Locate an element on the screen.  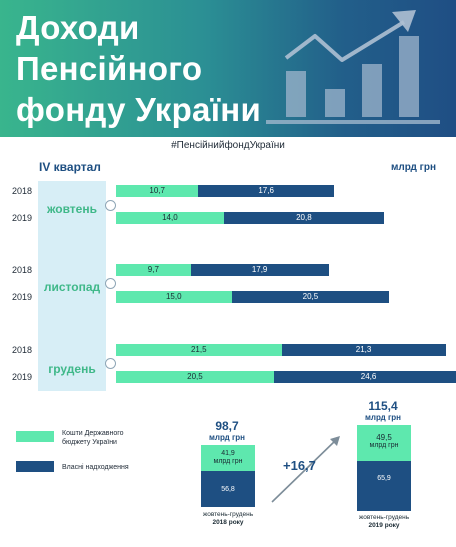
legend-label-state-budget: Кошти Державного бюджету України is located at coordinates (93, 438).